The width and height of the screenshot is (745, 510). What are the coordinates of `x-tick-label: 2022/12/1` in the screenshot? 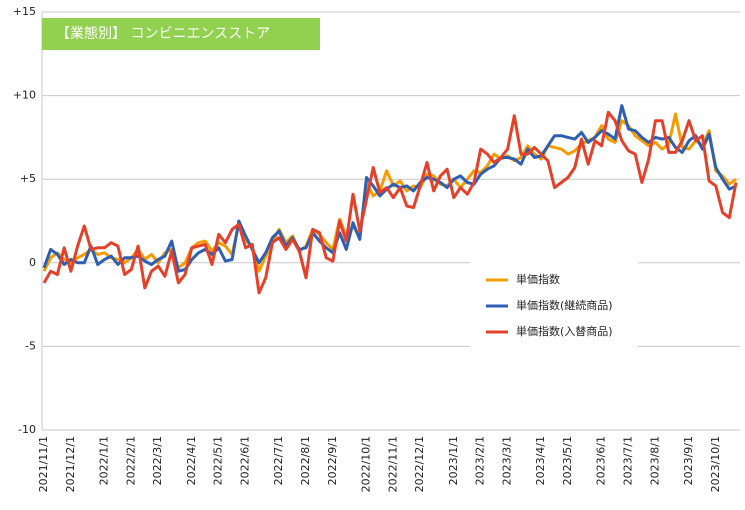 It's located at (419, 464).